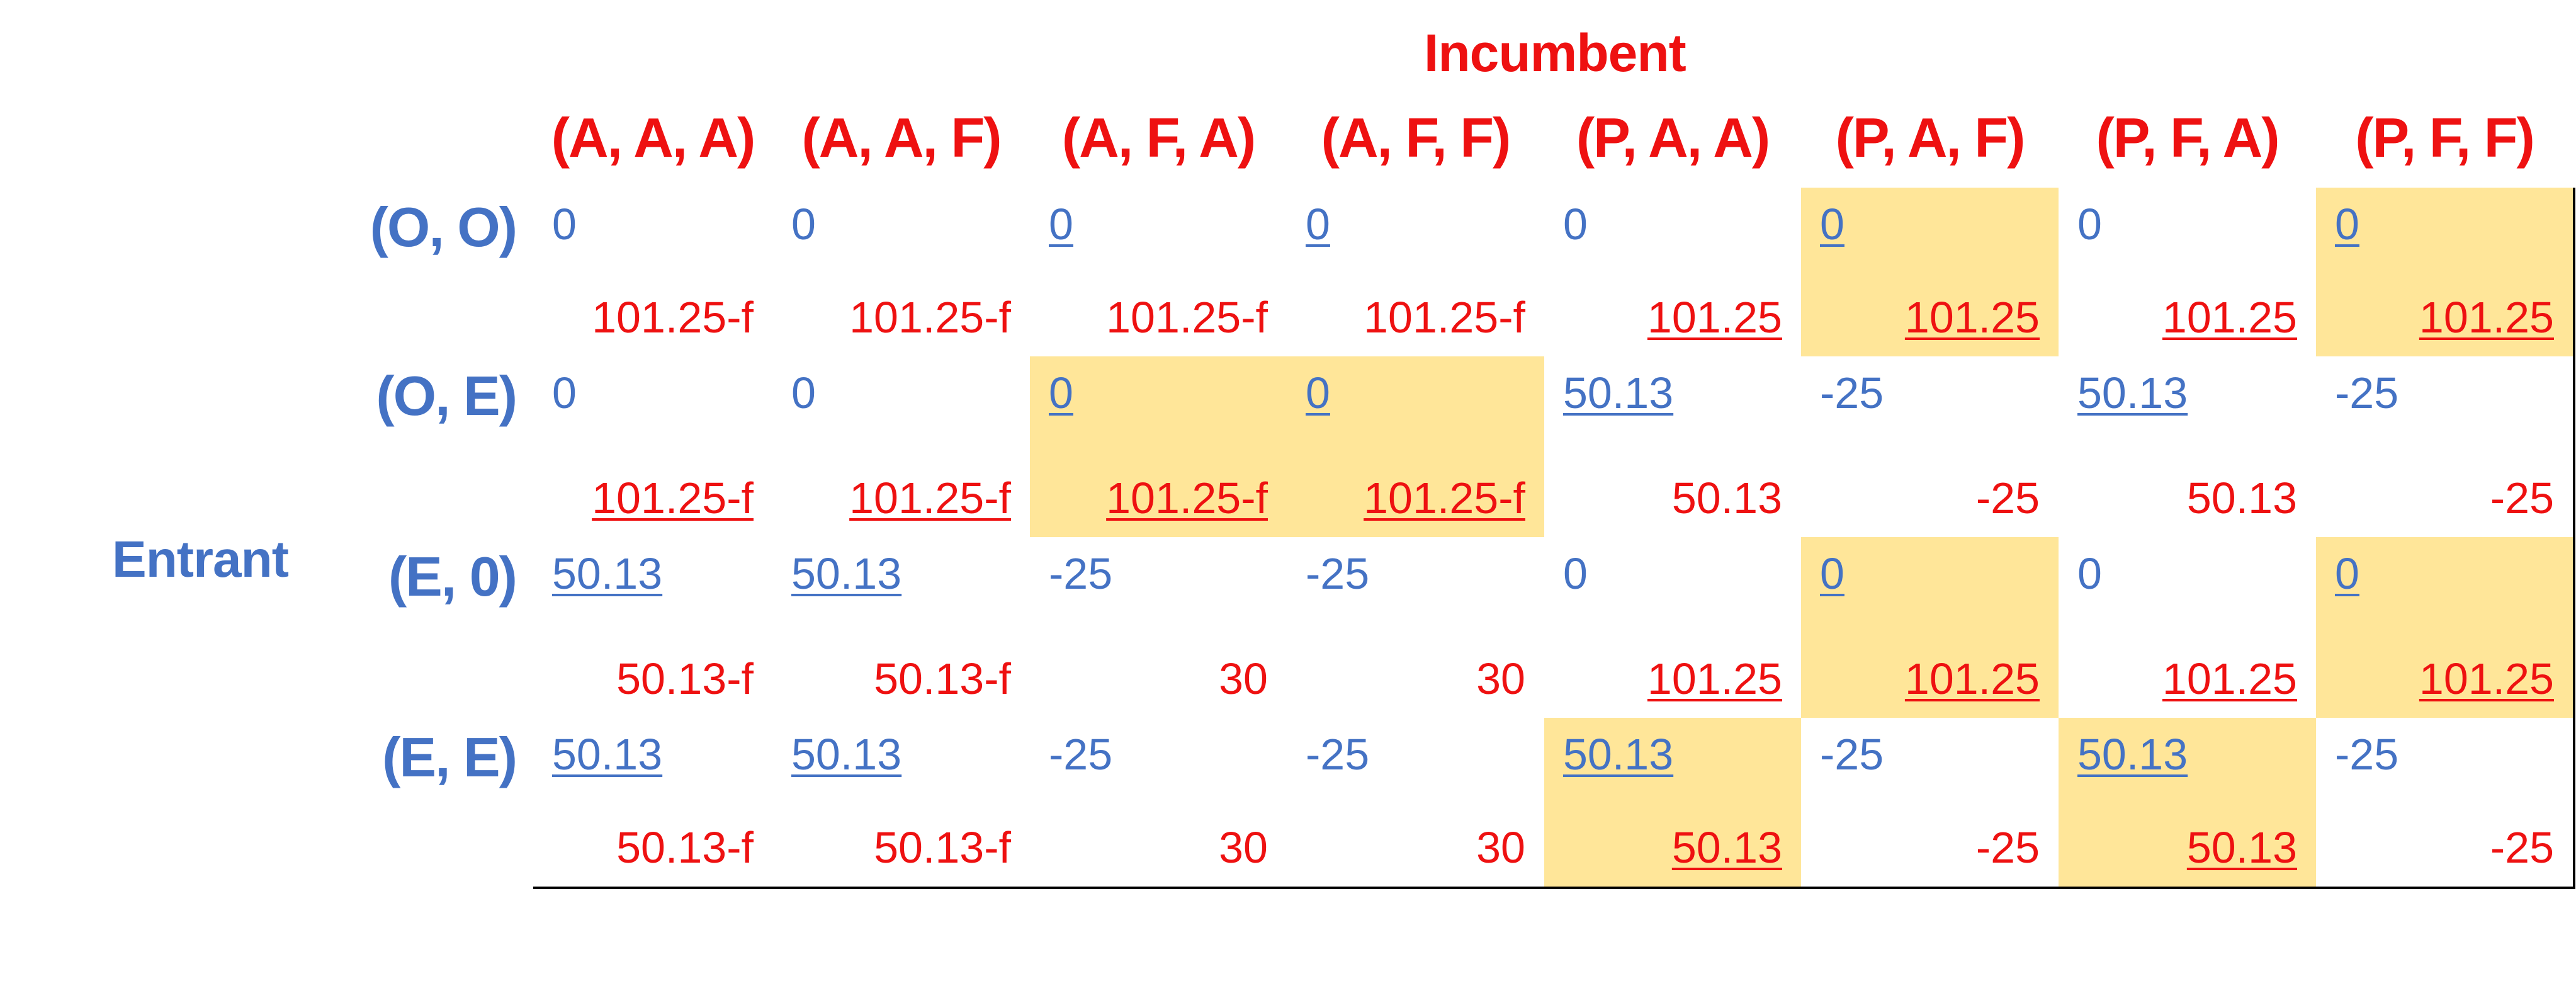 This screenshot has width=2576, height=981. I want to click on column-header: (A, F, A), so click(1158, 137).